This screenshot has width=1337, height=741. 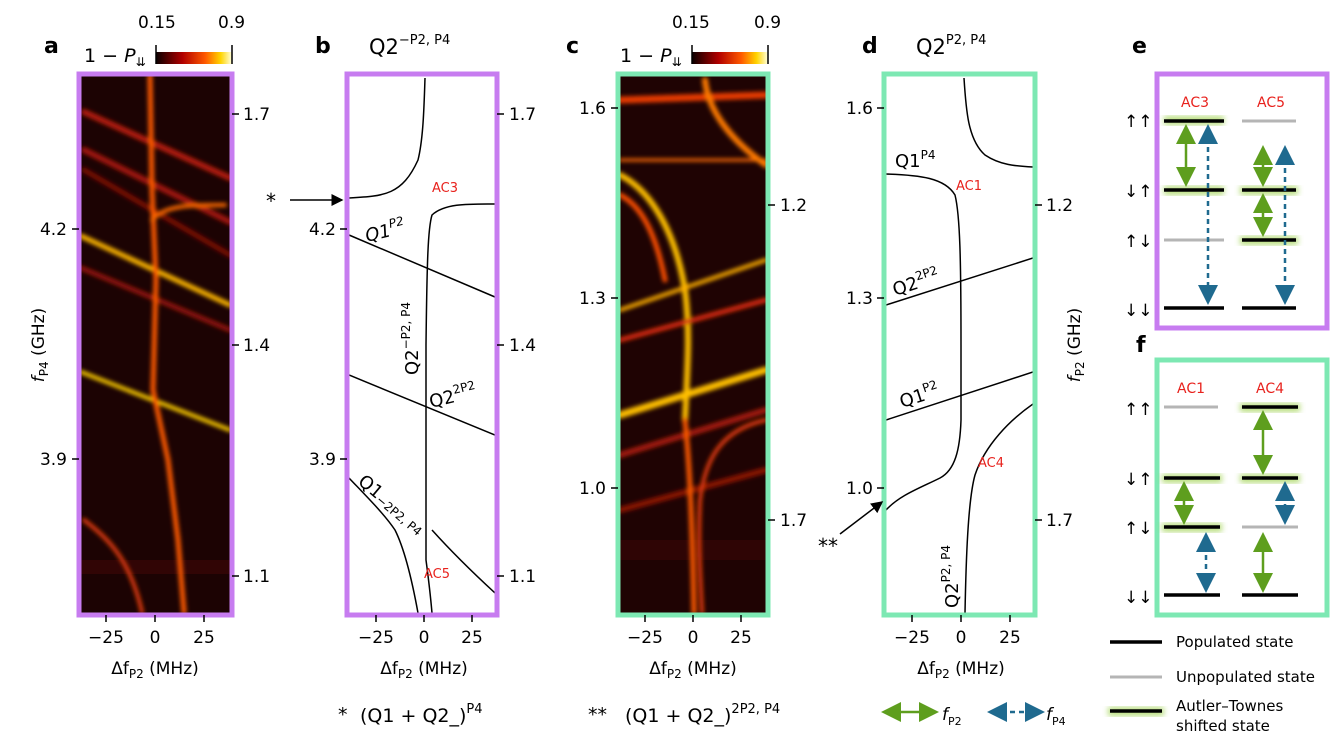 I want to click on legend-unpopulated: Unpopulated state, so click(x=1212, y=677).